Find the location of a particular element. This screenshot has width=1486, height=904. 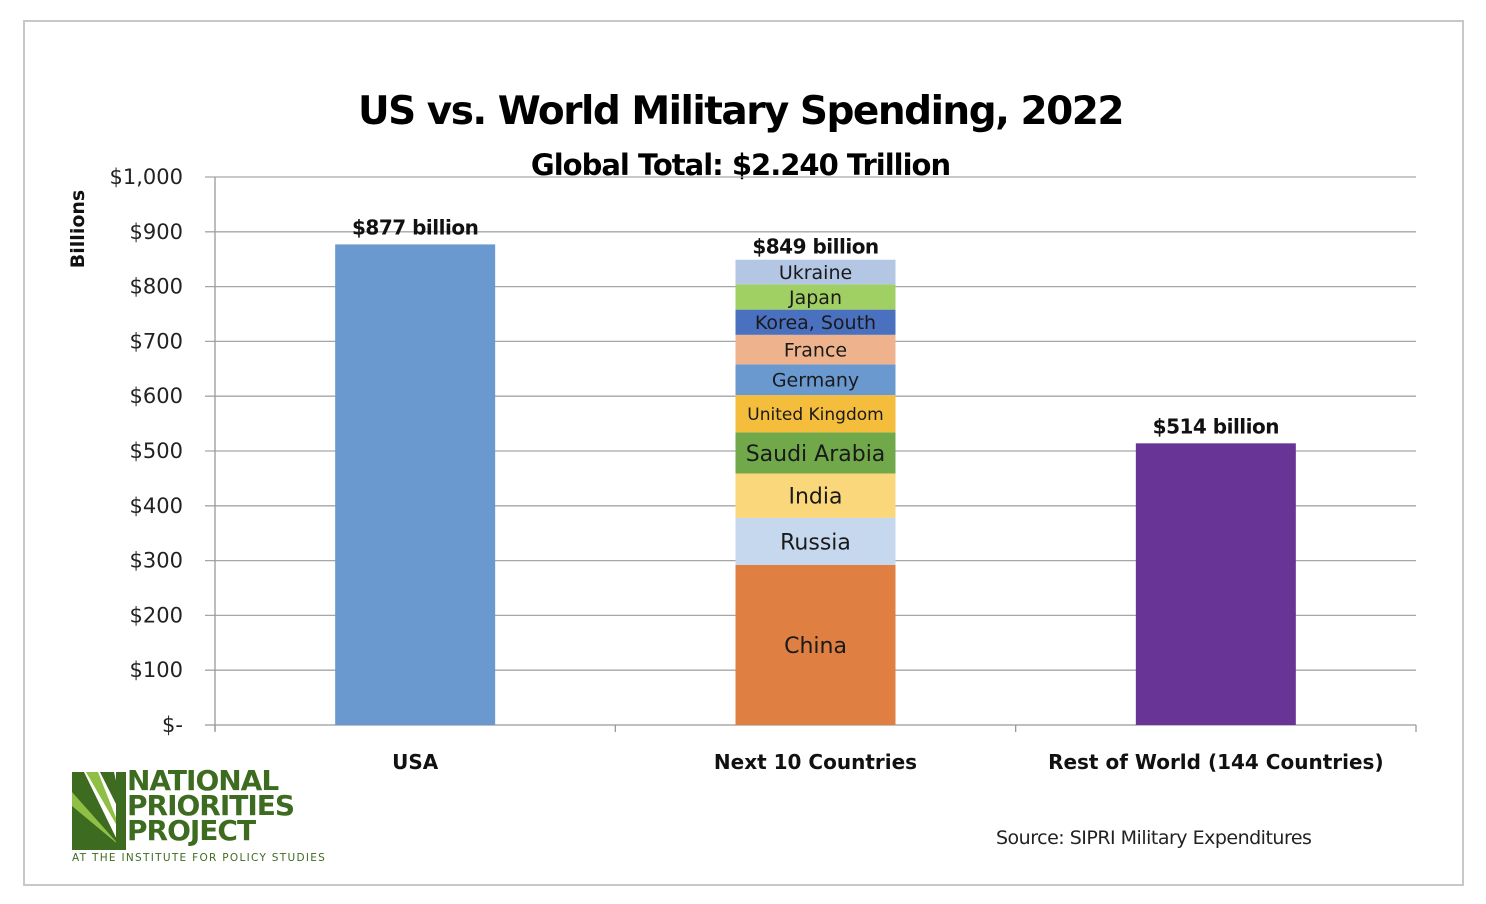

logo-line-3: PROJECT is located at coordinates (191, 830).